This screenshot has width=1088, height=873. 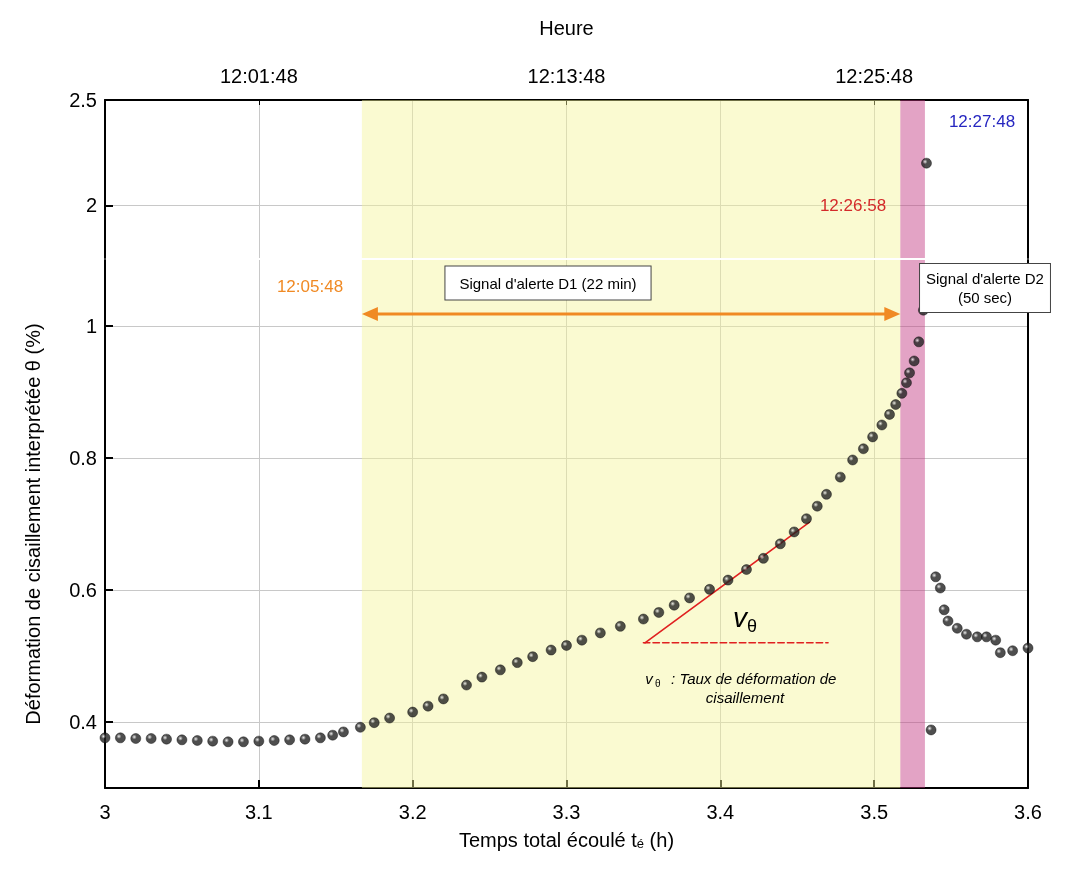 What do you see at coordinates (412, 812) in the screenshot?
I see `x-tick-label: 3.2` at bounding box center [412, 812].